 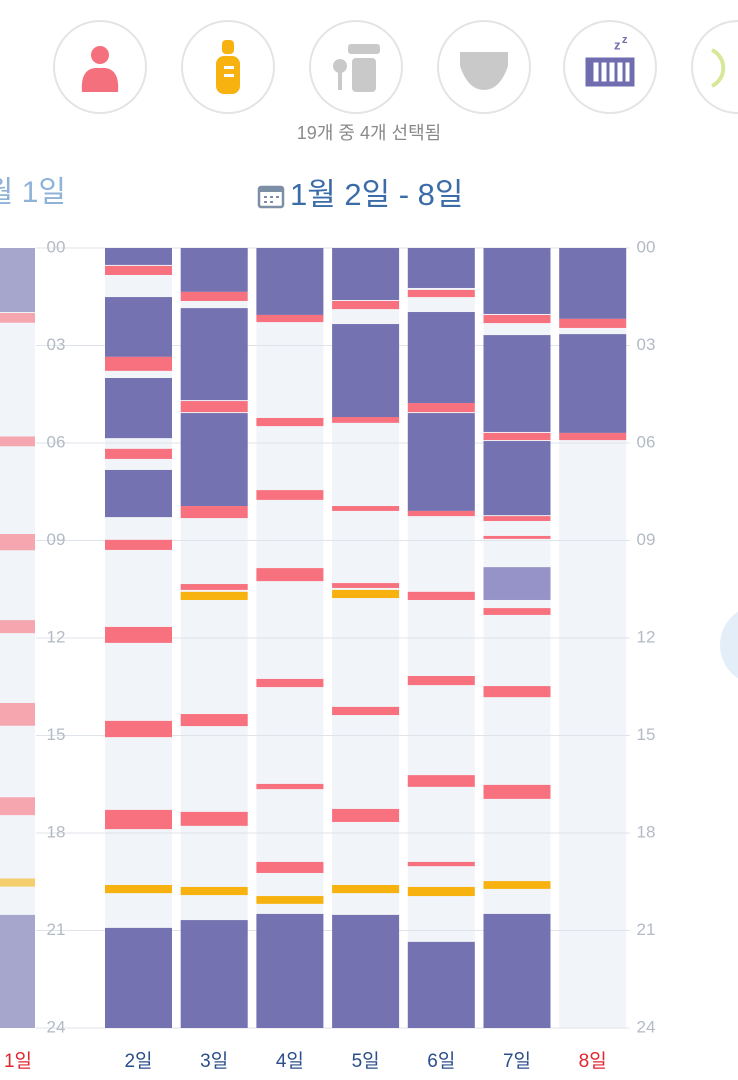 I want to click on selected-count: 19개 중 4개 선택됨, so click(x=369, y=133).